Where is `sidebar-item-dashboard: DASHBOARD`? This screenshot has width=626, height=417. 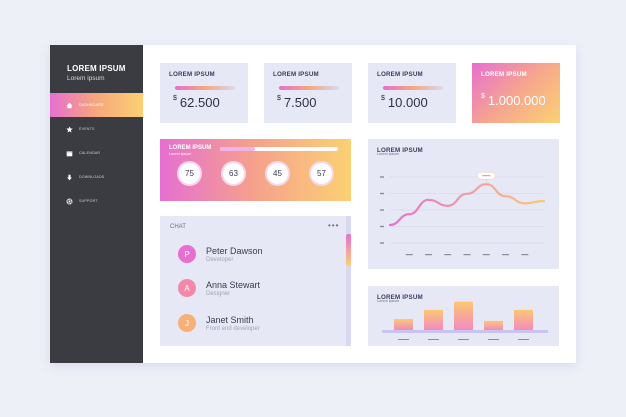
sidebar-item-dashboard: DASHBOARD is located at coordinates (96, 105).